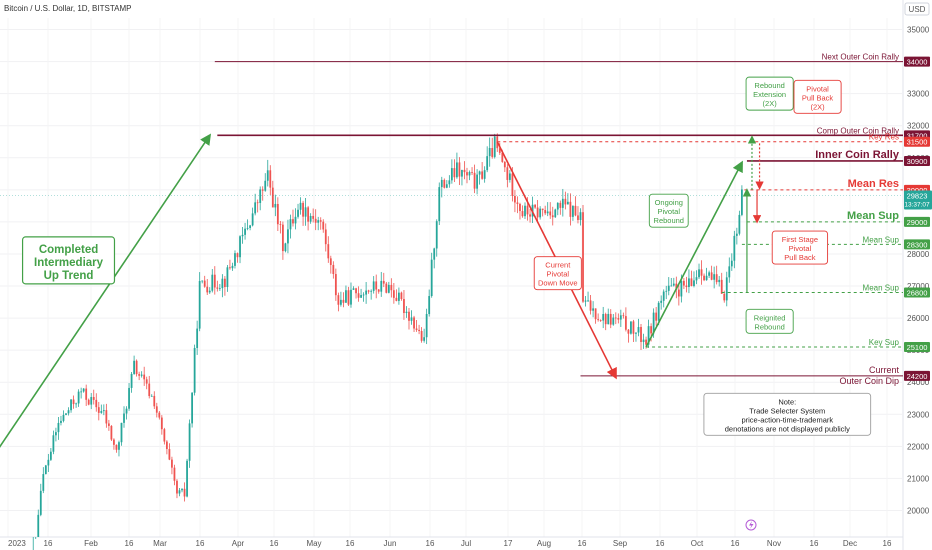 Image resolution: width=932 pixels, height=550 pixels. Describe the element at coordinates (917, 9) in the screenshot. I see `currency-box` at that location.